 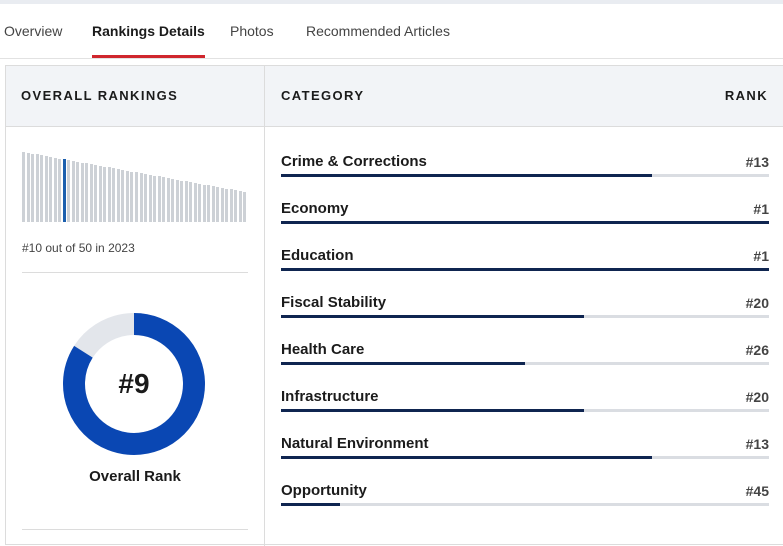 I want to click on category-name: Health Care, so click(x=323, y=349).